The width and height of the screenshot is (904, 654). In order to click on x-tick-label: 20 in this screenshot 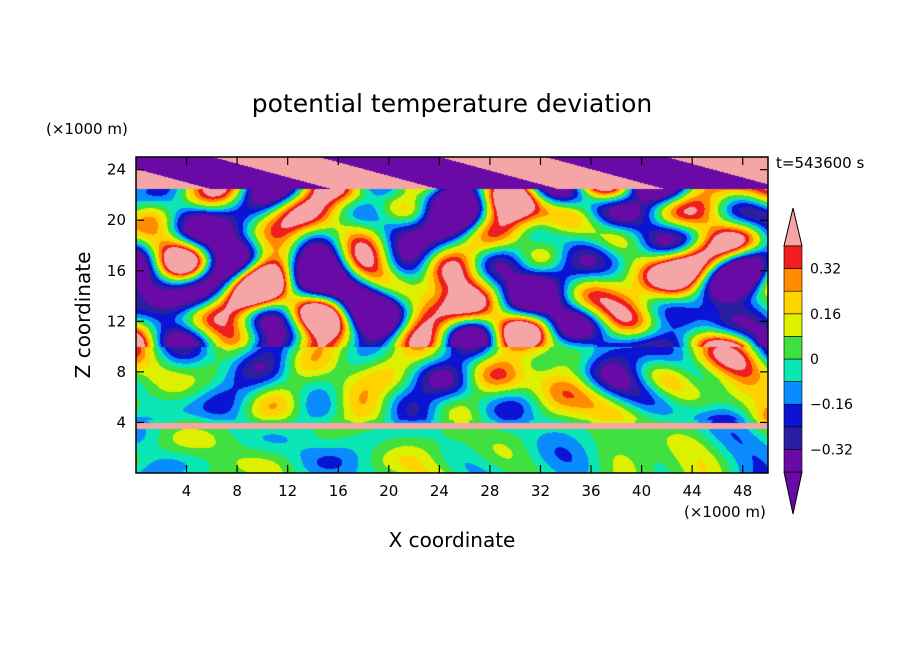, I will do `click(388, 491)`.